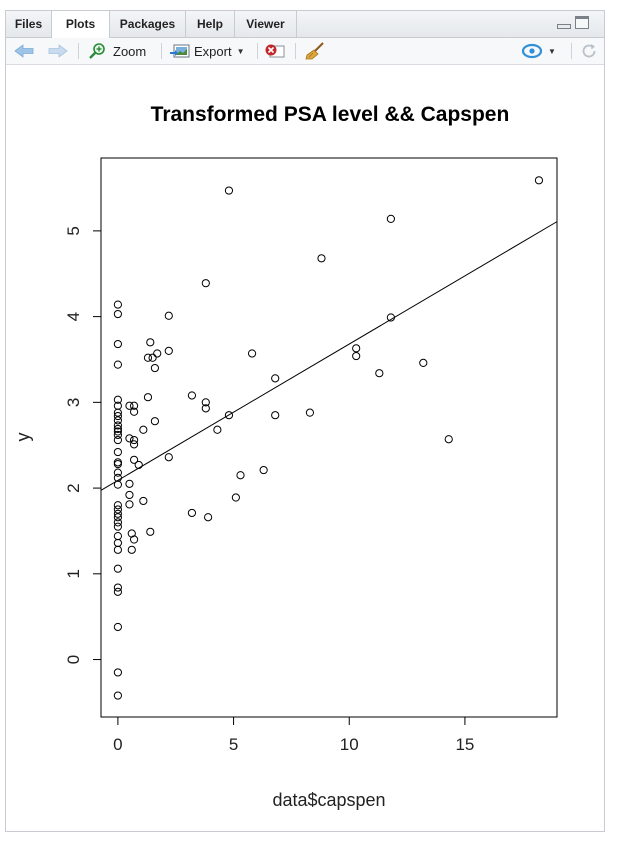 This screenshot has width=617, height=841. What do you see at coordinates (130, 51) in the screenshot?
I see `zoom-label: Zoom` at bounding box center [130, 51].